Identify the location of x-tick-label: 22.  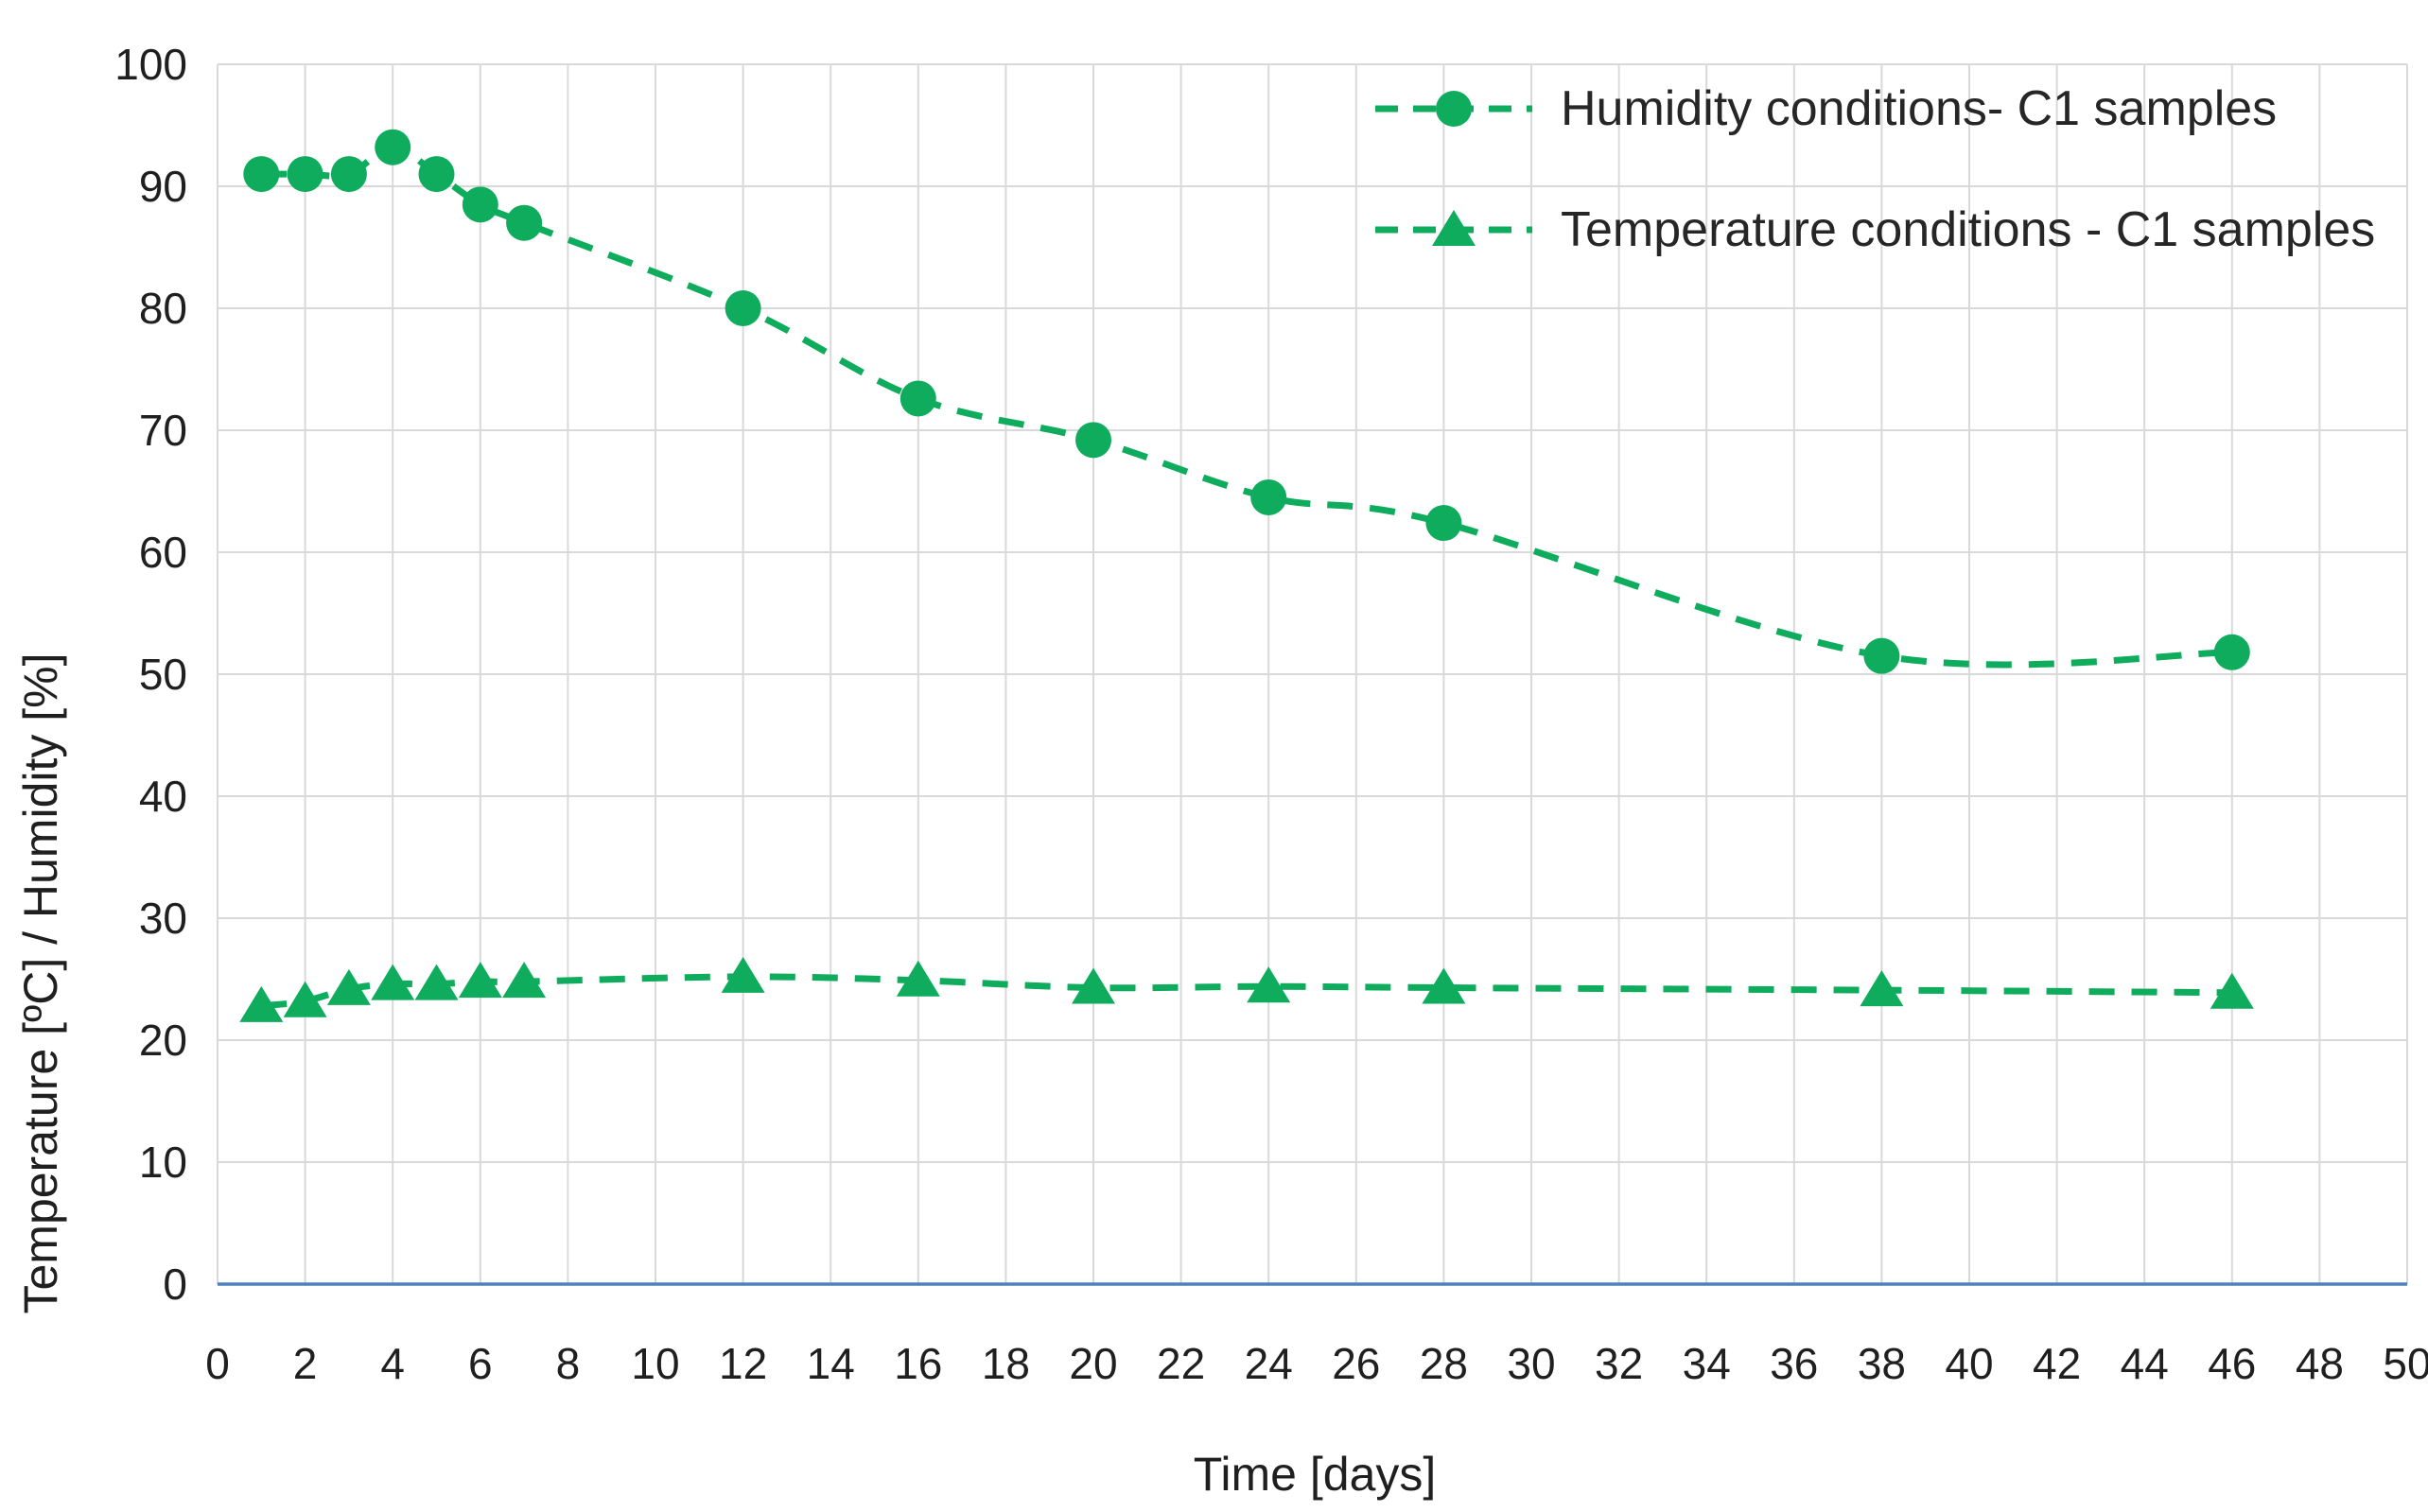
(1181, 1363).